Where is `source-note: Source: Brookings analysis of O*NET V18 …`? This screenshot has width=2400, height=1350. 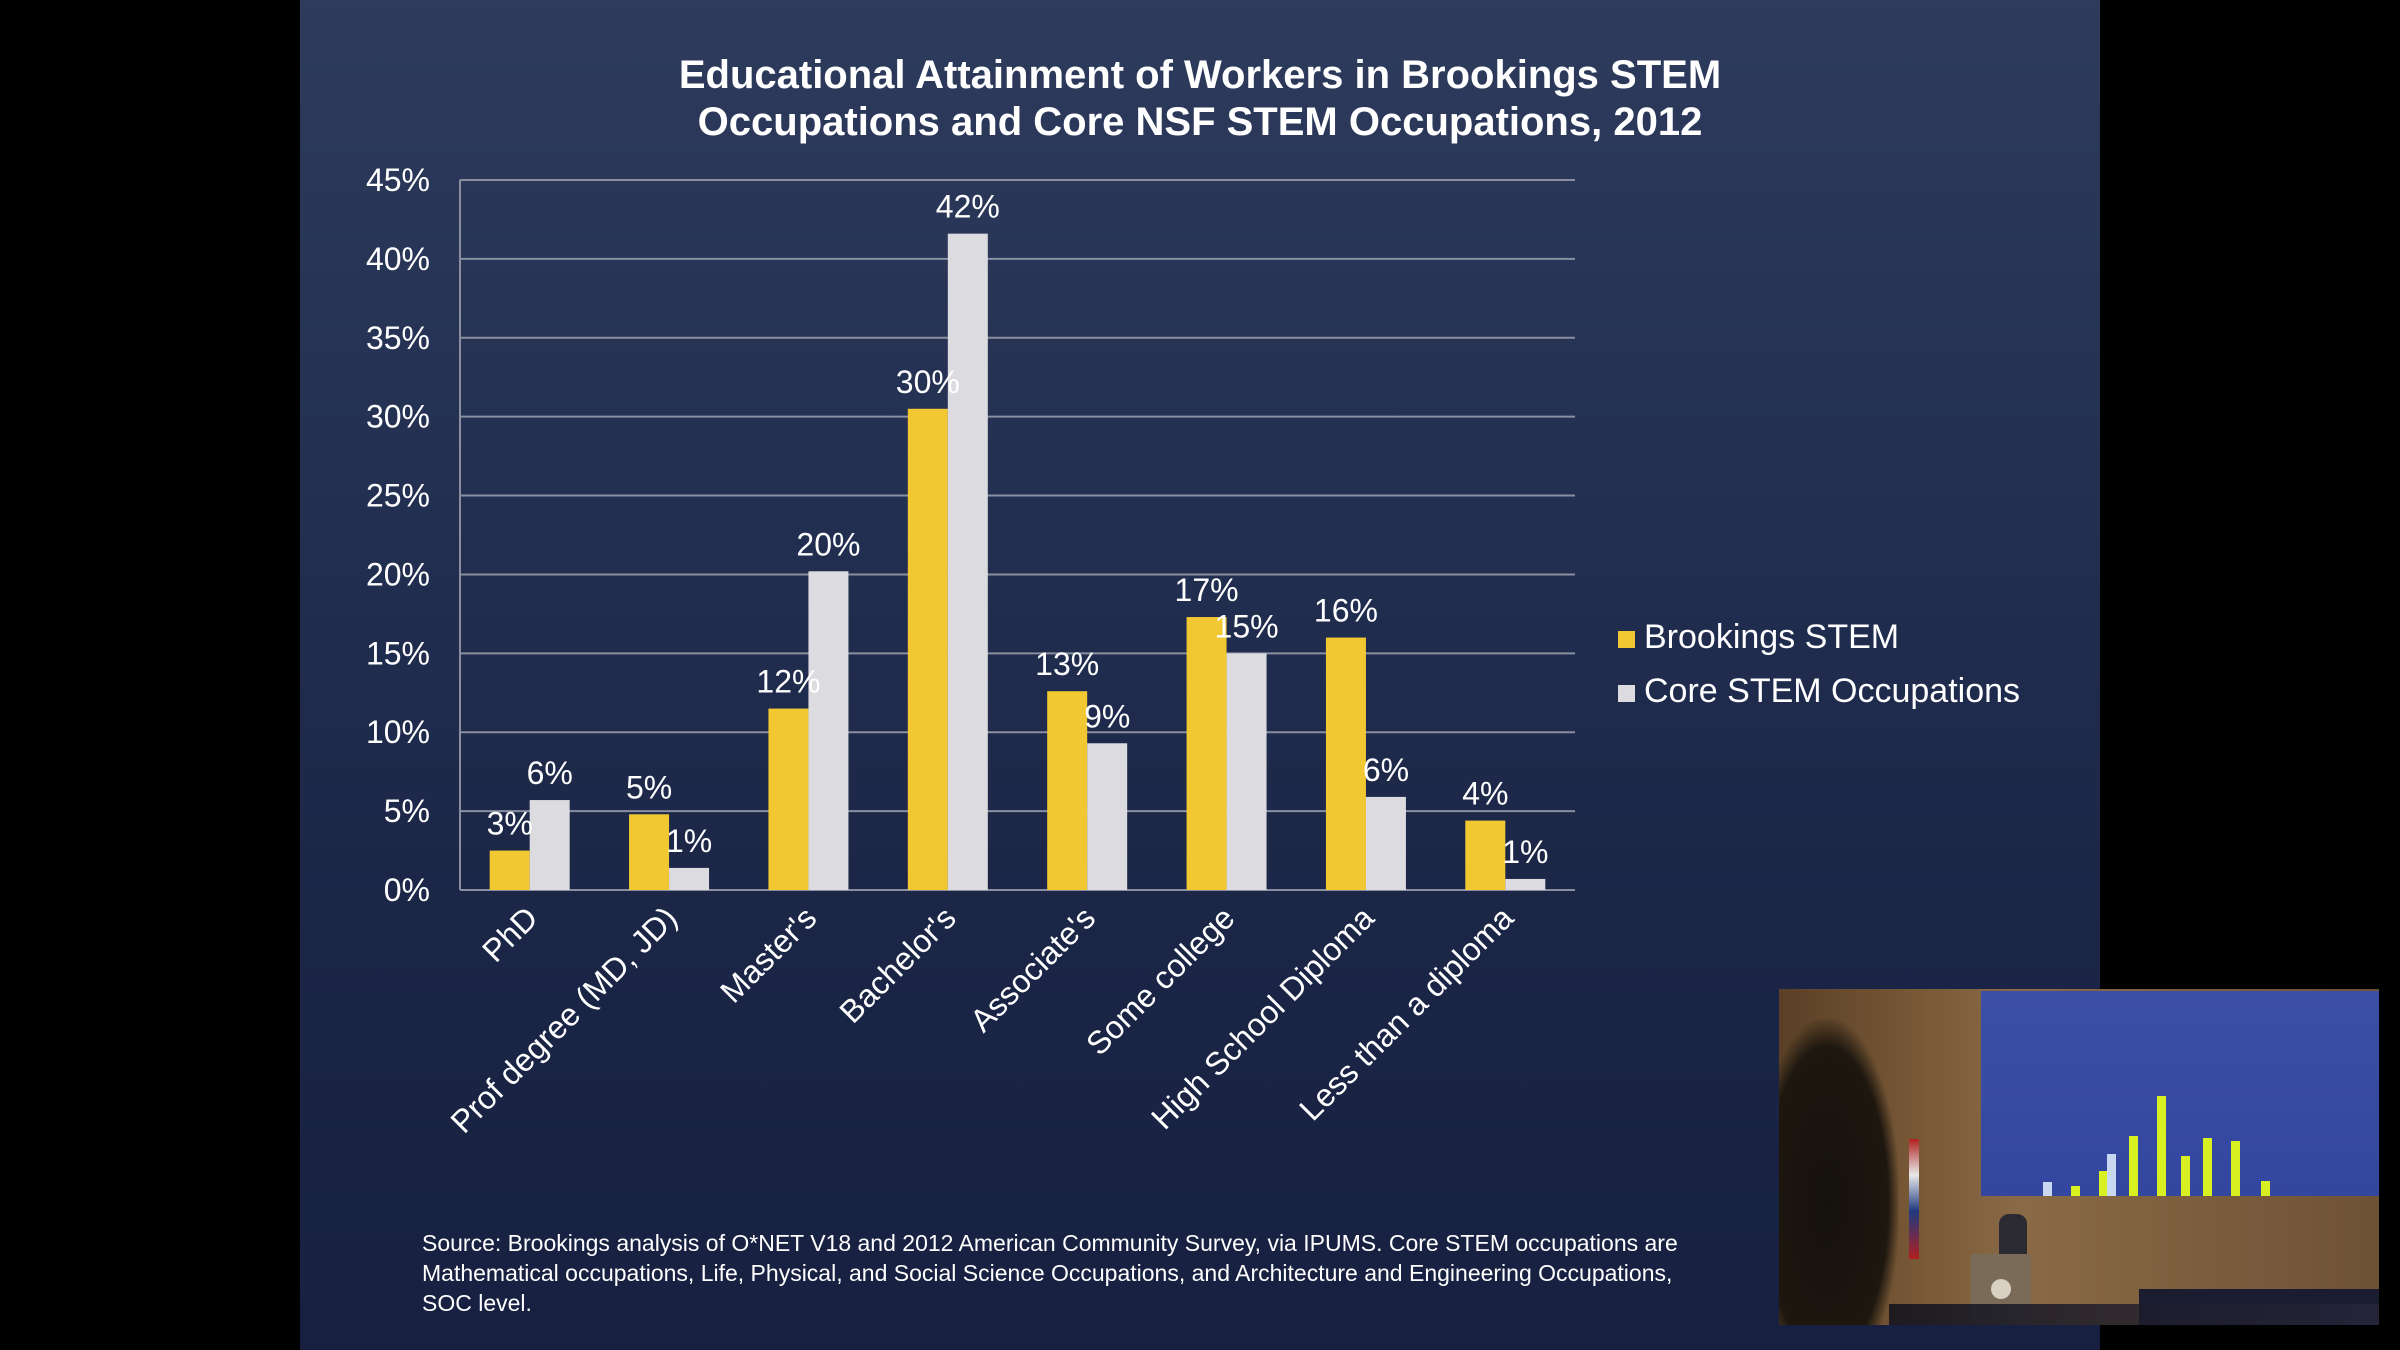 source-note: Source: Brookings analysis of O*NET V18 … is located at coordinates (1157, 1273).